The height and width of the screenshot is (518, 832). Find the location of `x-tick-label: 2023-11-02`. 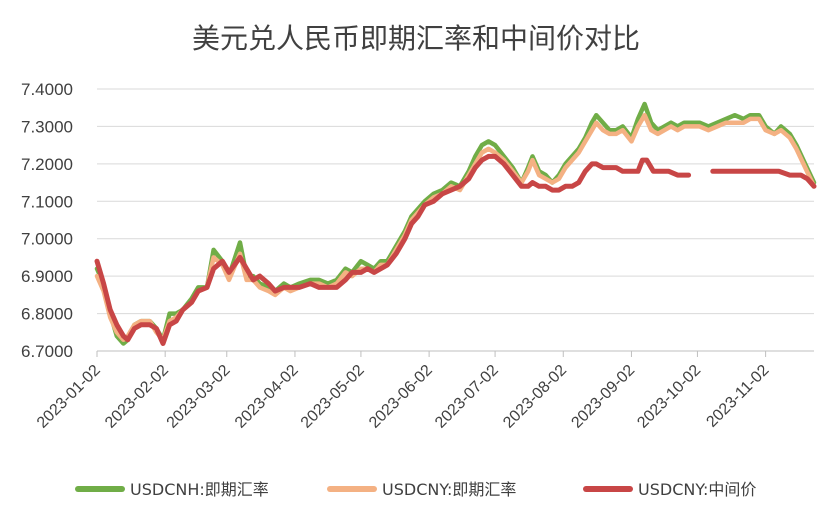

x-tick-label: 2023-11-02 is located at coordinates (737, 396).